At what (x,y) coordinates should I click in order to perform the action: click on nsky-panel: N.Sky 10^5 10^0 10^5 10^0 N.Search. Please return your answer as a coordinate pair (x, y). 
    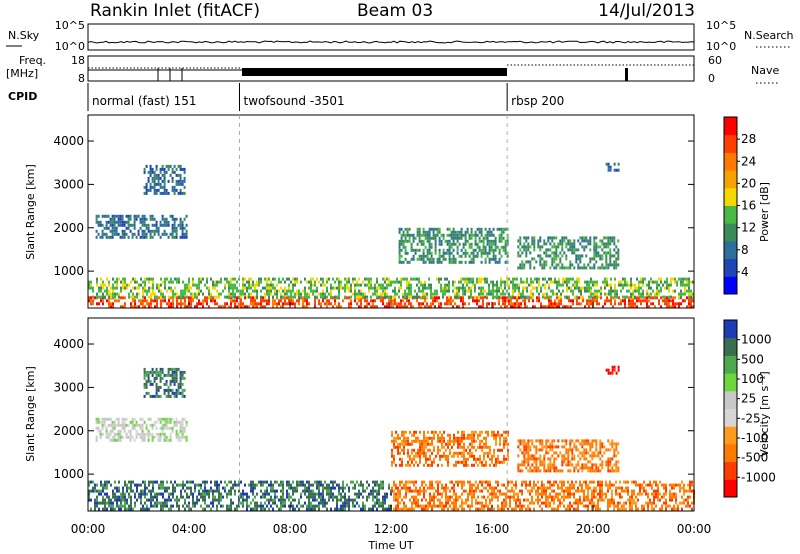
    Looking at the image, I should click on (400, 36).